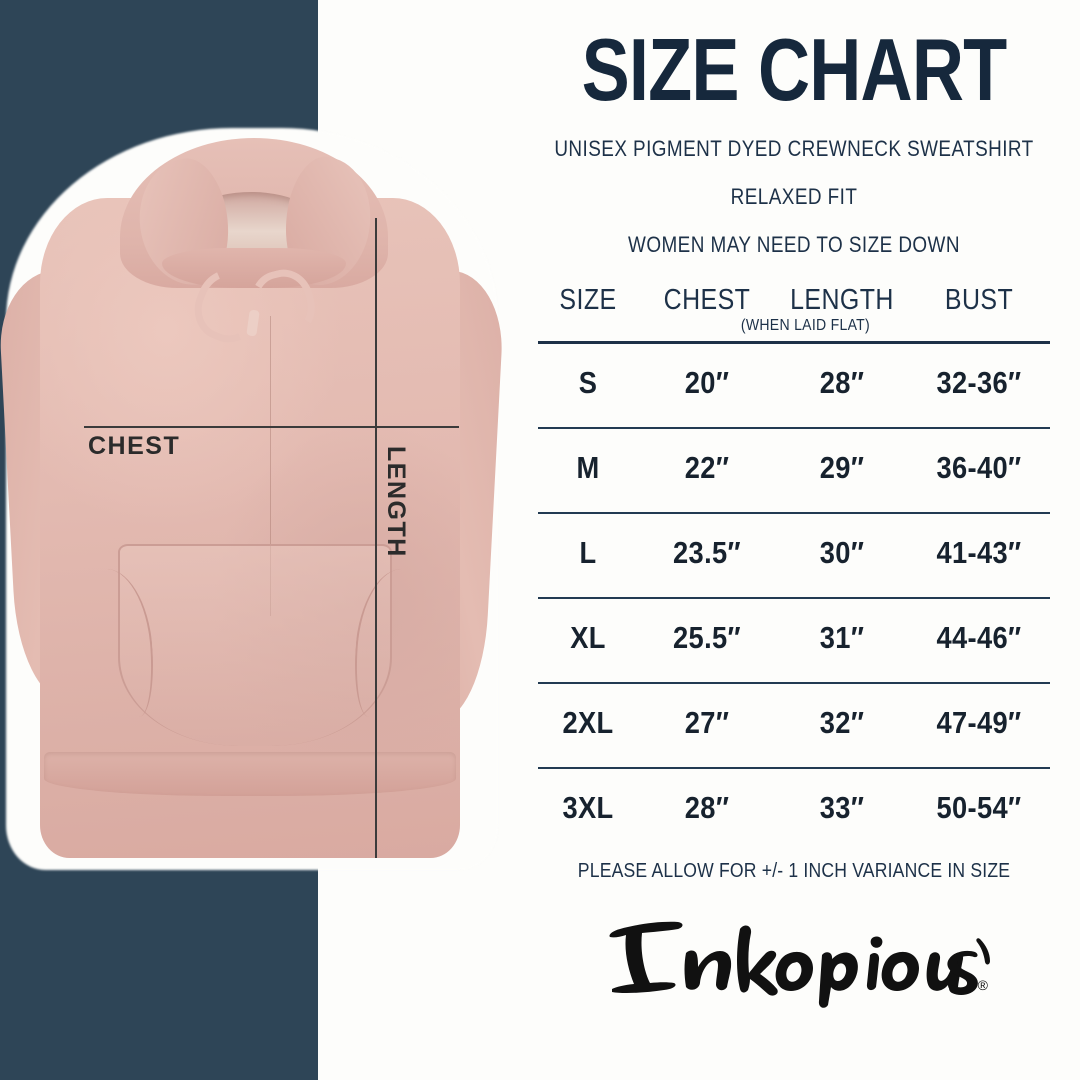 This screenshot has width=1080, height=1080. What do you see at coordinates (270, 466) in the screenshot?
I see `center-seam` at bounding box center [270, 466].